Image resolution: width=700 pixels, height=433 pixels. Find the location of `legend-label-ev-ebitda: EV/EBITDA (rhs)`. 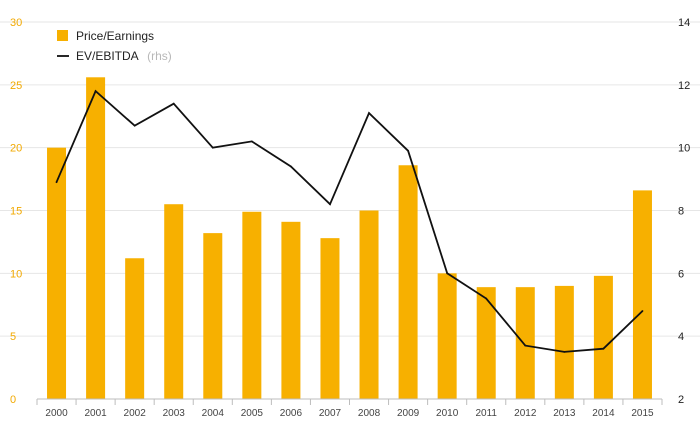

legend-label-ev-ebitda: EV/EBITDA (rhs) is located at coordinates (124, 55).